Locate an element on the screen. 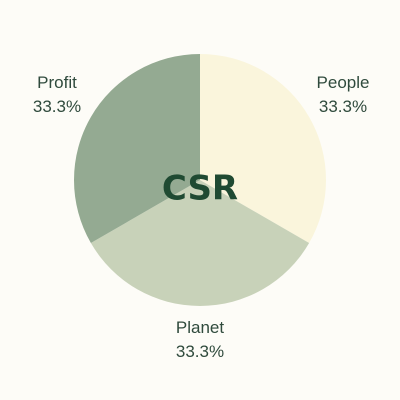 Image resolution: width=400 pixels, height=400 pixels. slice-label-people: People is located at coordinates (343, 82).